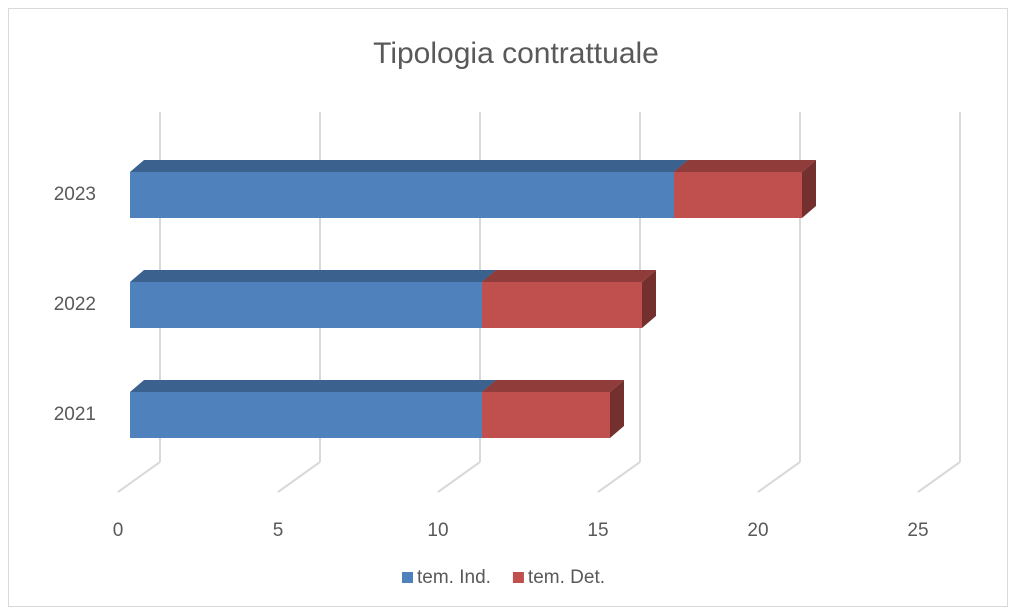 This screenshot has height=616, width=1016. I want to click on x-tick-label: 5, so click(278, 530).